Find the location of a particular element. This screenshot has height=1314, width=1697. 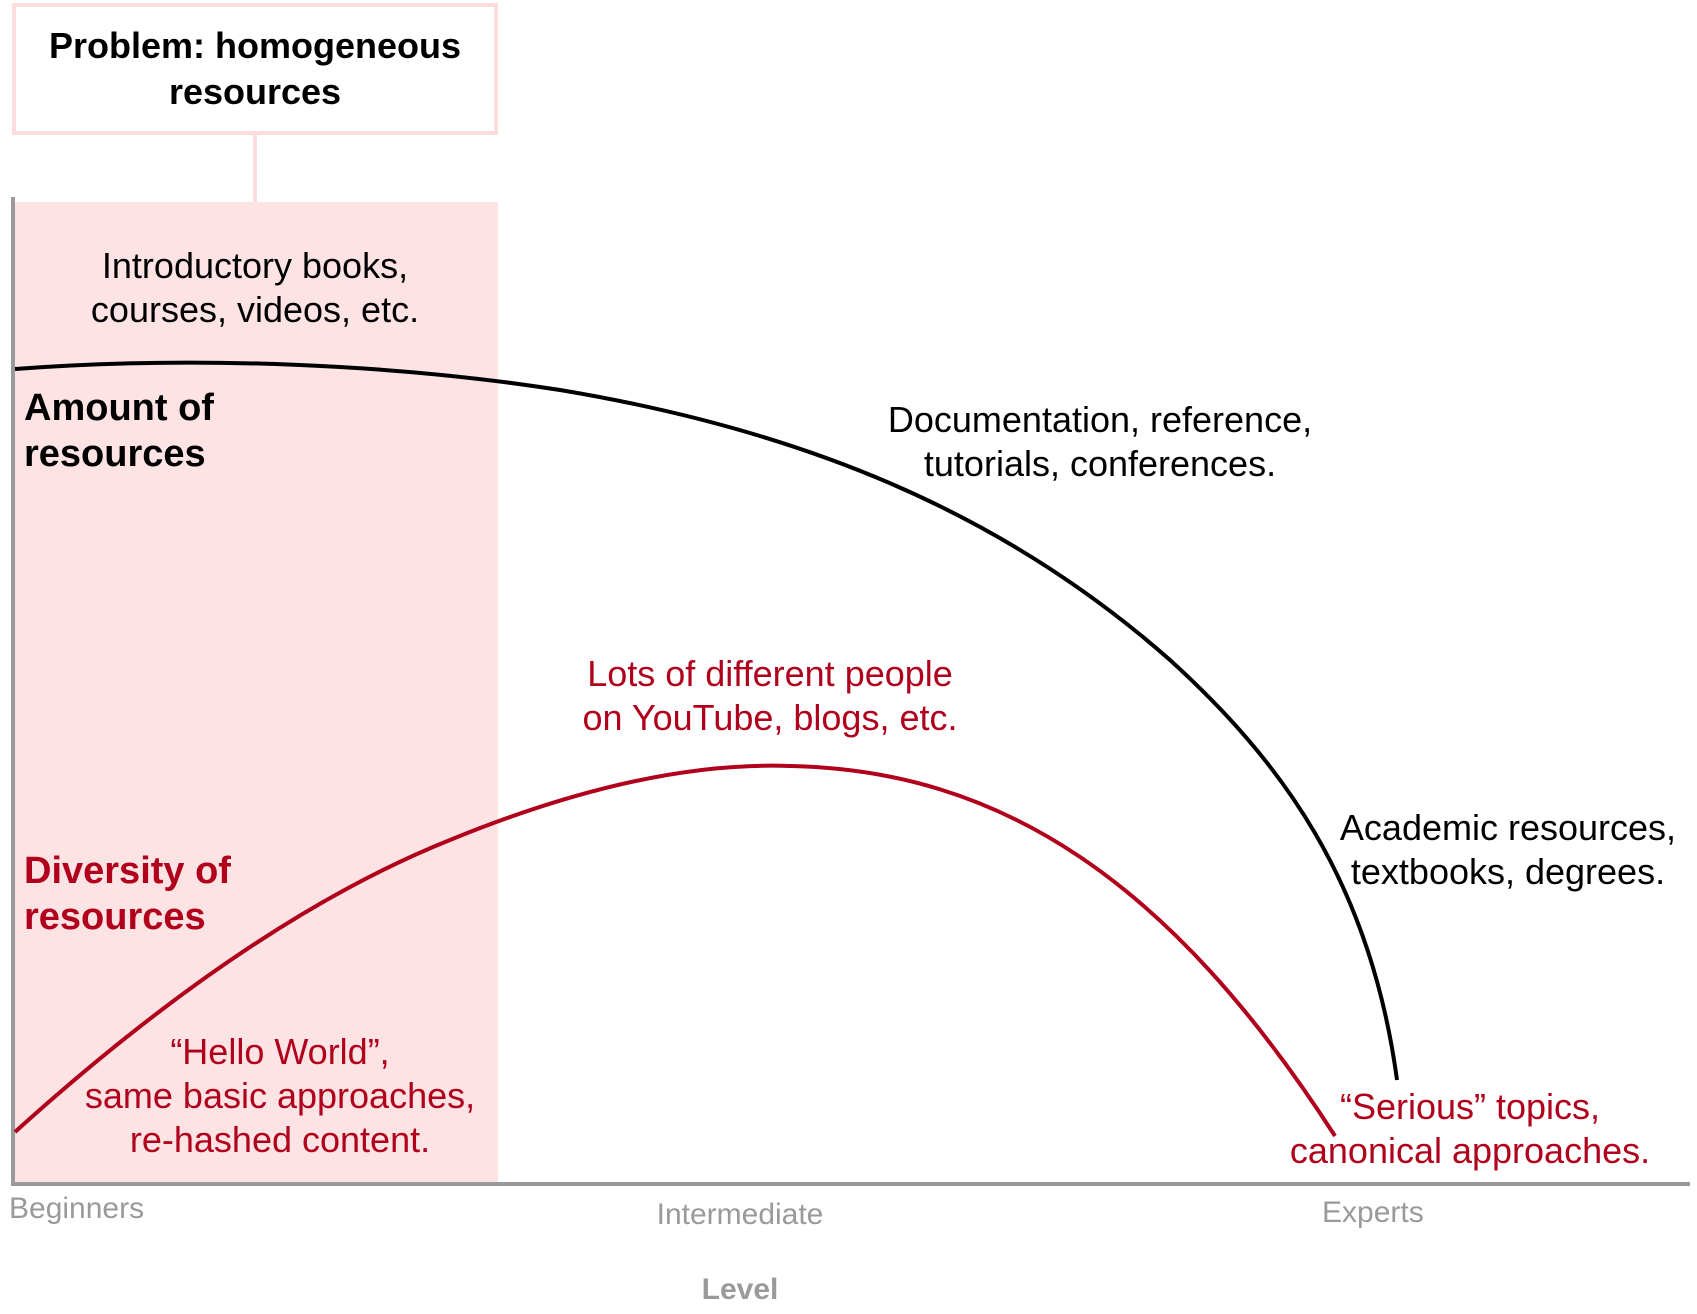

x-tick-intermediate: Intermediate is located at coordinates (740, 1214).